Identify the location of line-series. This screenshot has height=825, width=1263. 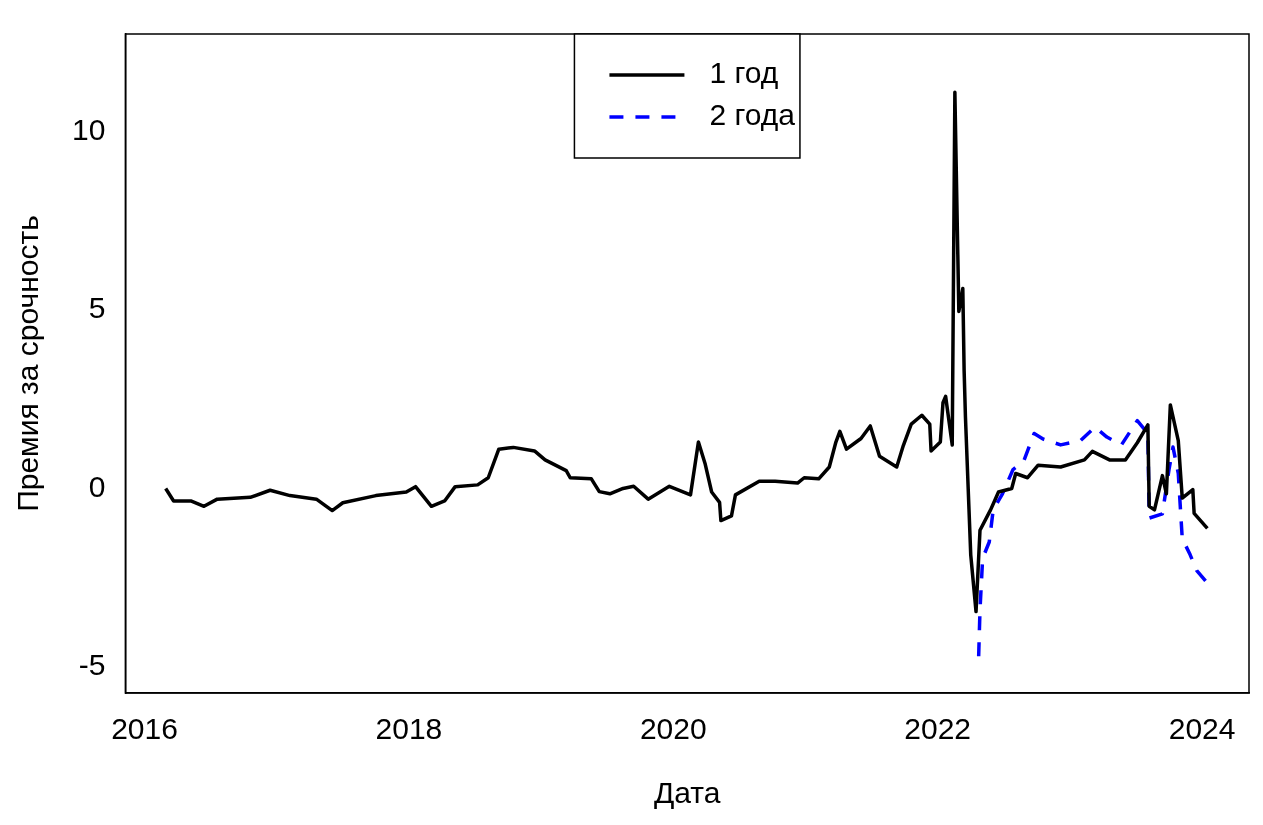
(1093, 538).